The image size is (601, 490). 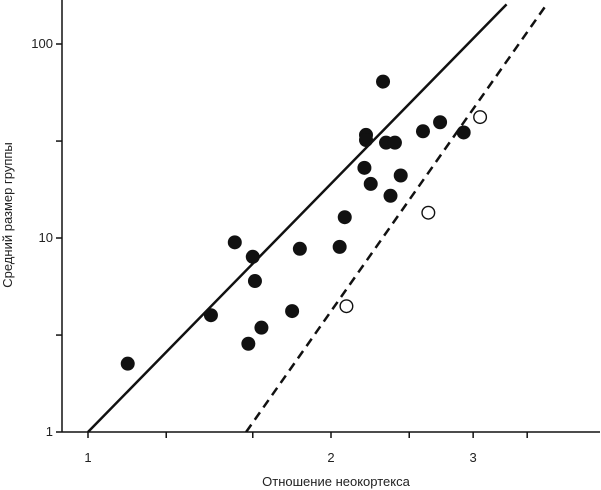 I want to click on y-tick-label: 10, so click(x=46, y=237).